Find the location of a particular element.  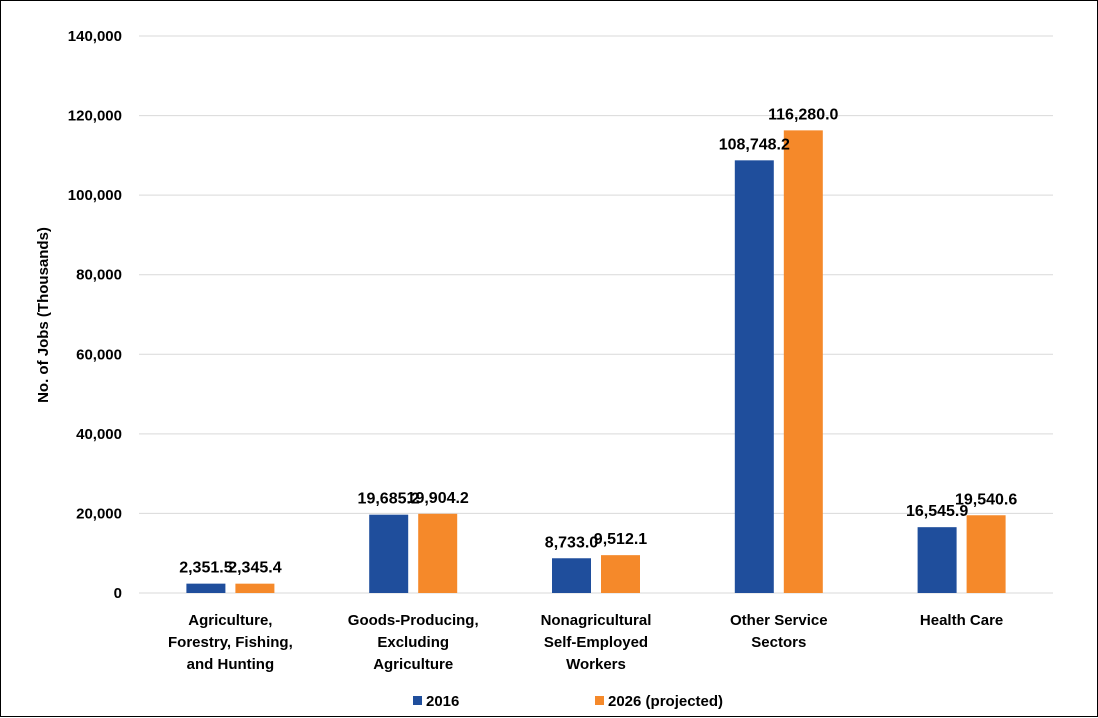

data-label: 19,685.2 is located at coordinates (389, 499).